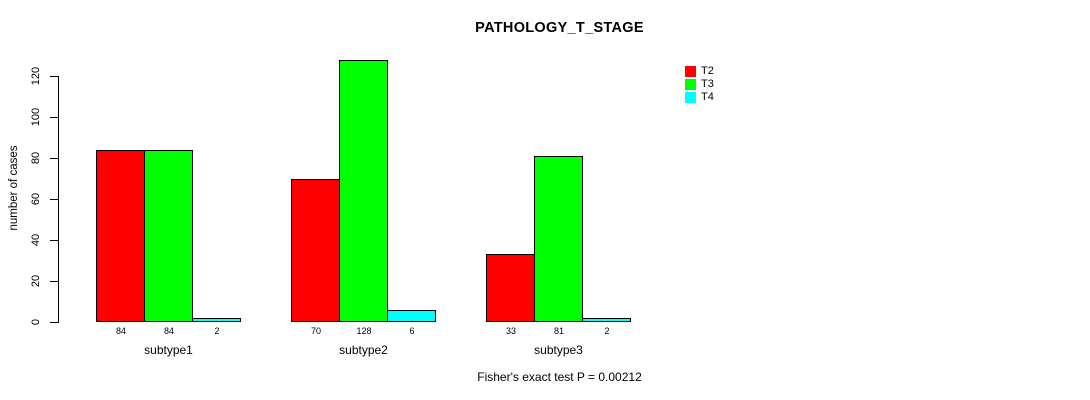 The width and height of the screenshot is (1090, 400). I want to click on legend: T2 T3 T4, so click(699, 84).